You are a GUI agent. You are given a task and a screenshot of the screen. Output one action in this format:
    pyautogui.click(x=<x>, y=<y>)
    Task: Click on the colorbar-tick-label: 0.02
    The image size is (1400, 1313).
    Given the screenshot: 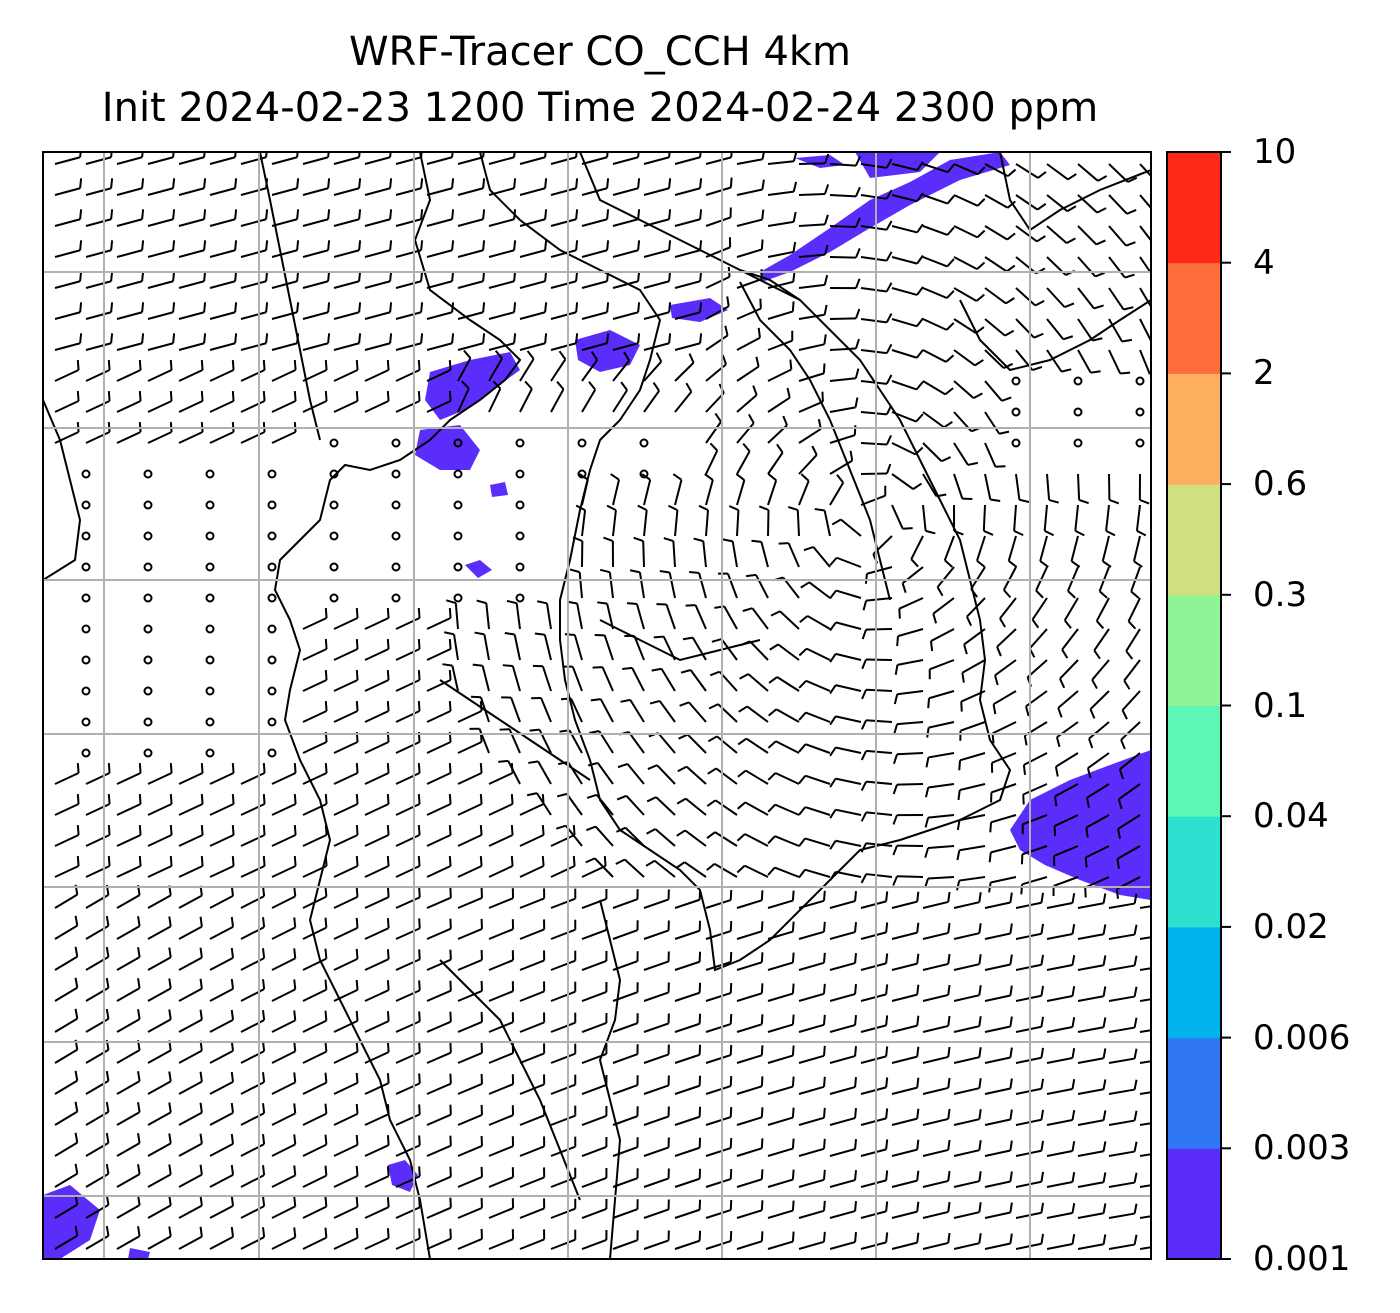 What is the action you would take?
    pyautogui.click(x=1291, y=926)
    